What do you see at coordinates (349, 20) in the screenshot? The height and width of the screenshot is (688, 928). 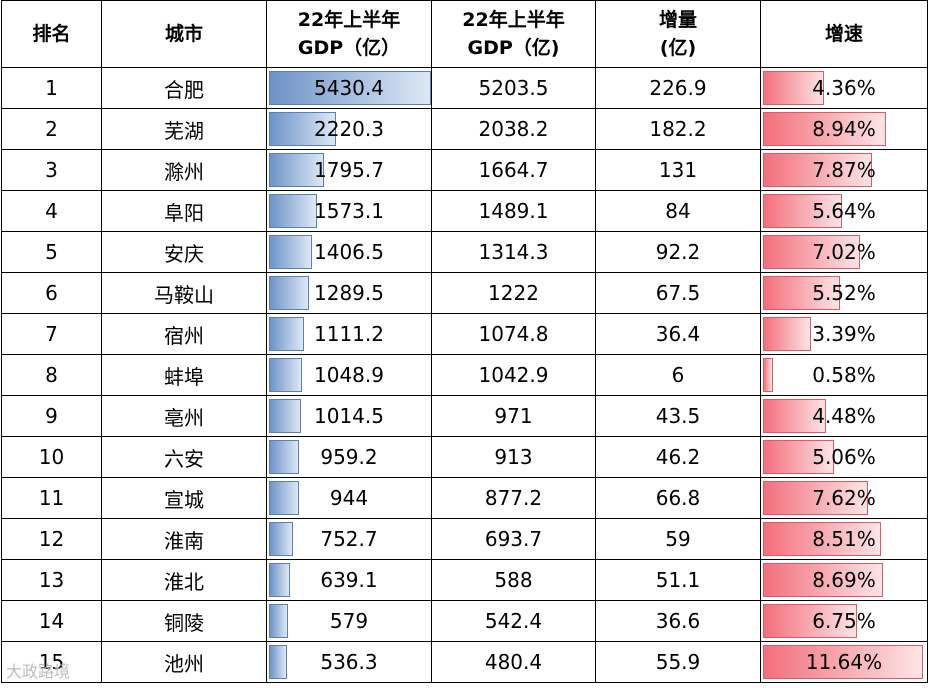 I see `header-gdp-2022-h1-line1: 22年上半年` at bounding box center [349, 20].